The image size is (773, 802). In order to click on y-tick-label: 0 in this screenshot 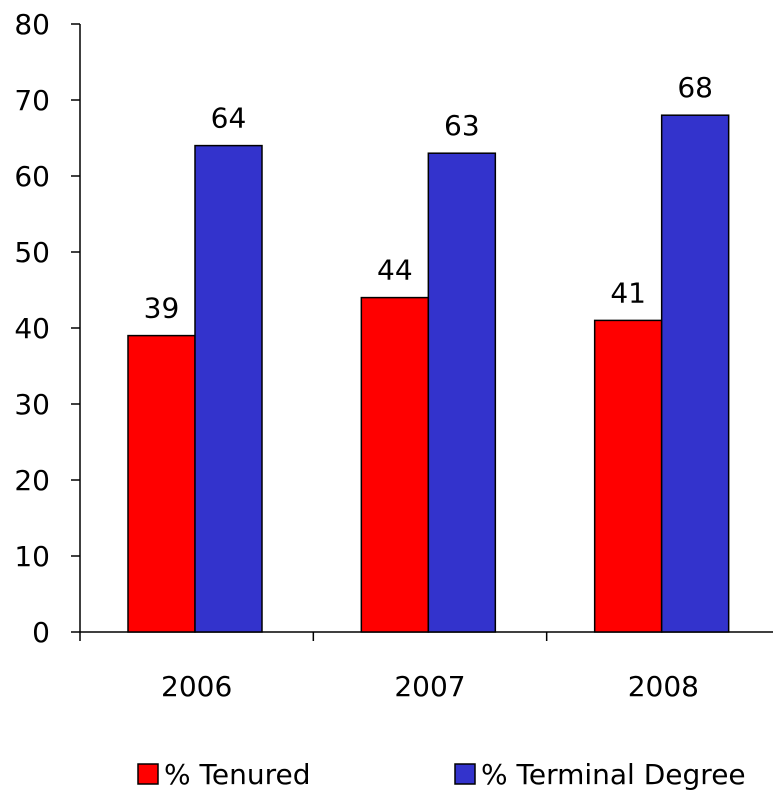, I will do `click(41, 632)`.